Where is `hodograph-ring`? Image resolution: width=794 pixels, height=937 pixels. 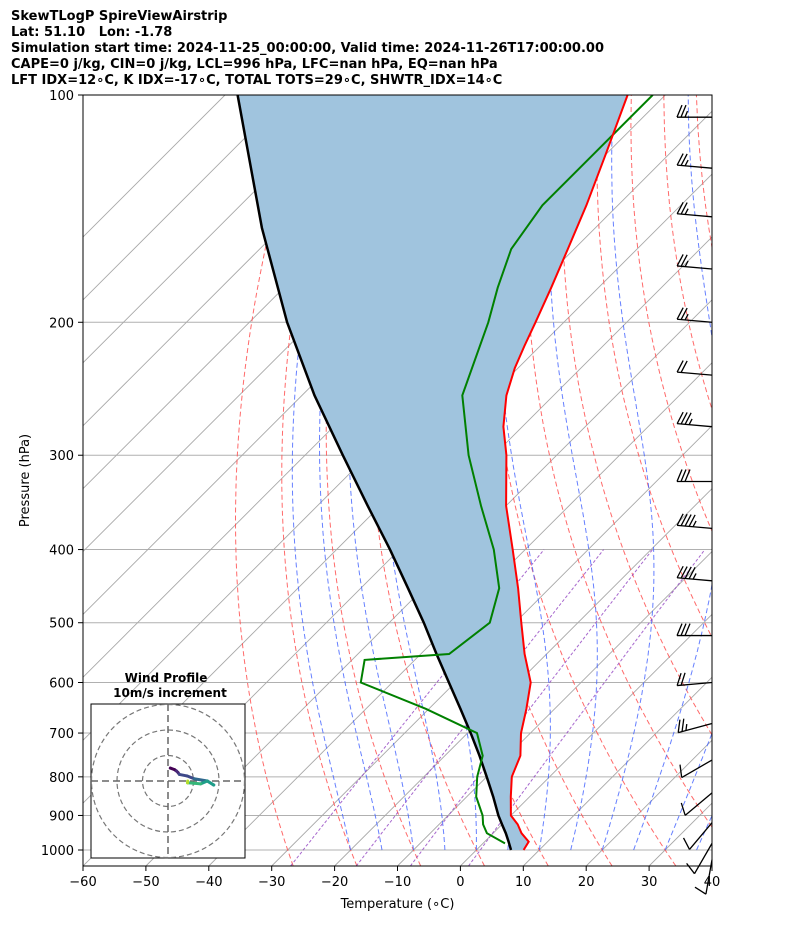
hodograph-ring is located at coordinates (168, 781).